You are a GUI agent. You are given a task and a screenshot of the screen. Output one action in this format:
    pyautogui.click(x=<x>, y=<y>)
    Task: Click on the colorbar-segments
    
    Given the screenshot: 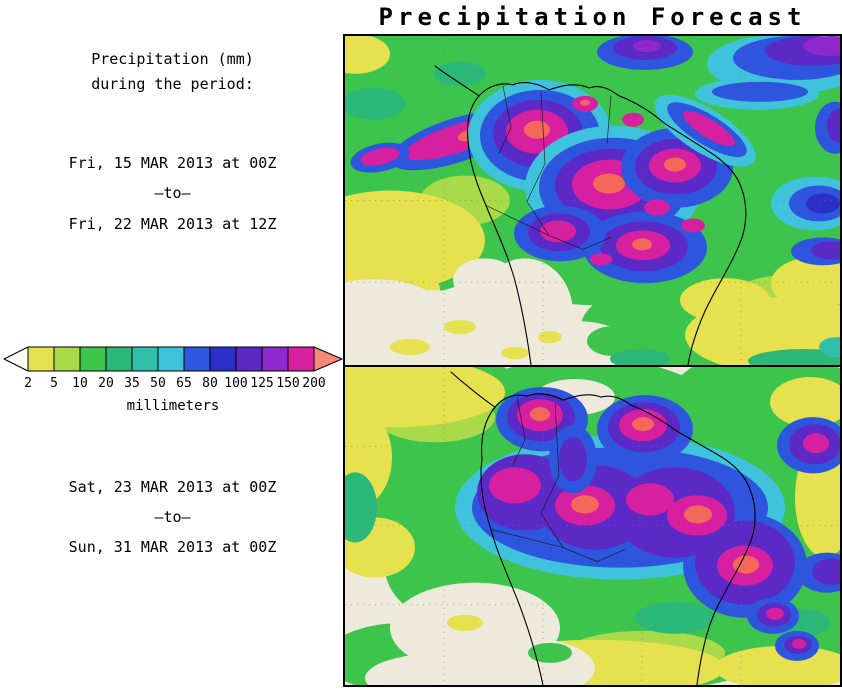 What is the action you would take?
    pyautogui.click(x=171, y=359)
    